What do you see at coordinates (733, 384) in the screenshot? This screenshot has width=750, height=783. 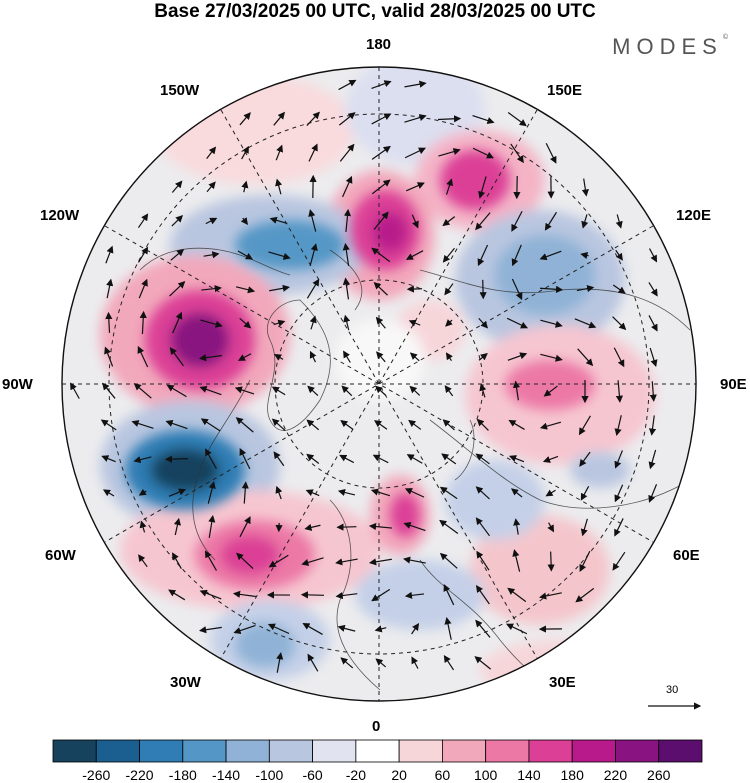 I see `longitude-label-90e: 90E` at bounding box center [733, 384].